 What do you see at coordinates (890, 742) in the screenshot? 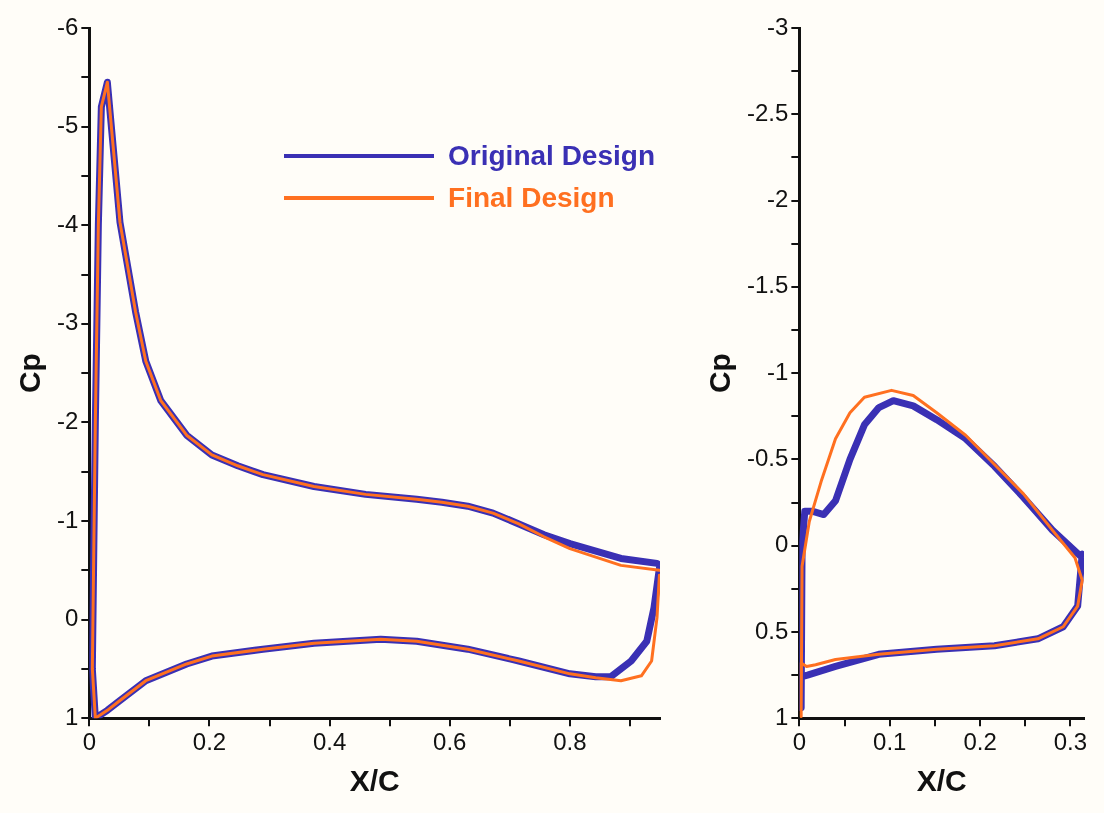
I see `x-tick-label: 0.1` at bounding box center [890, 742].